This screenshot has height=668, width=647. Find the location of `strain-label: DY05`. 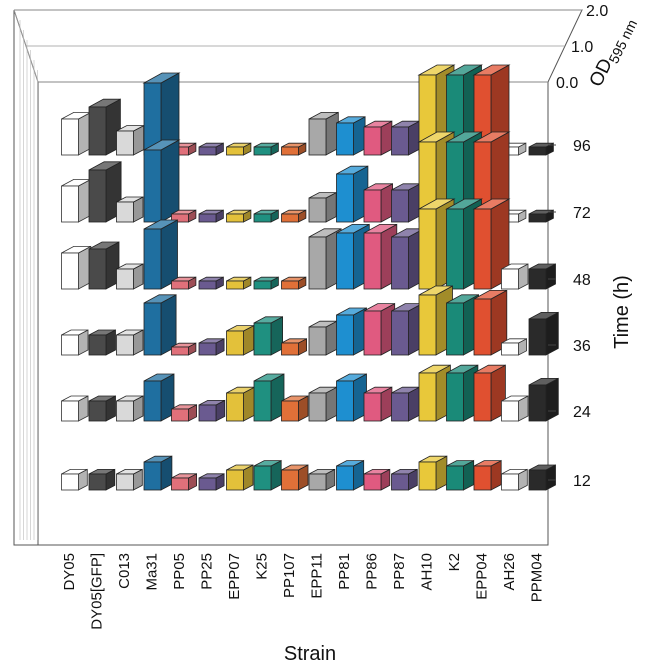

strain-label: DY05 is located at coordinates (69, 572).